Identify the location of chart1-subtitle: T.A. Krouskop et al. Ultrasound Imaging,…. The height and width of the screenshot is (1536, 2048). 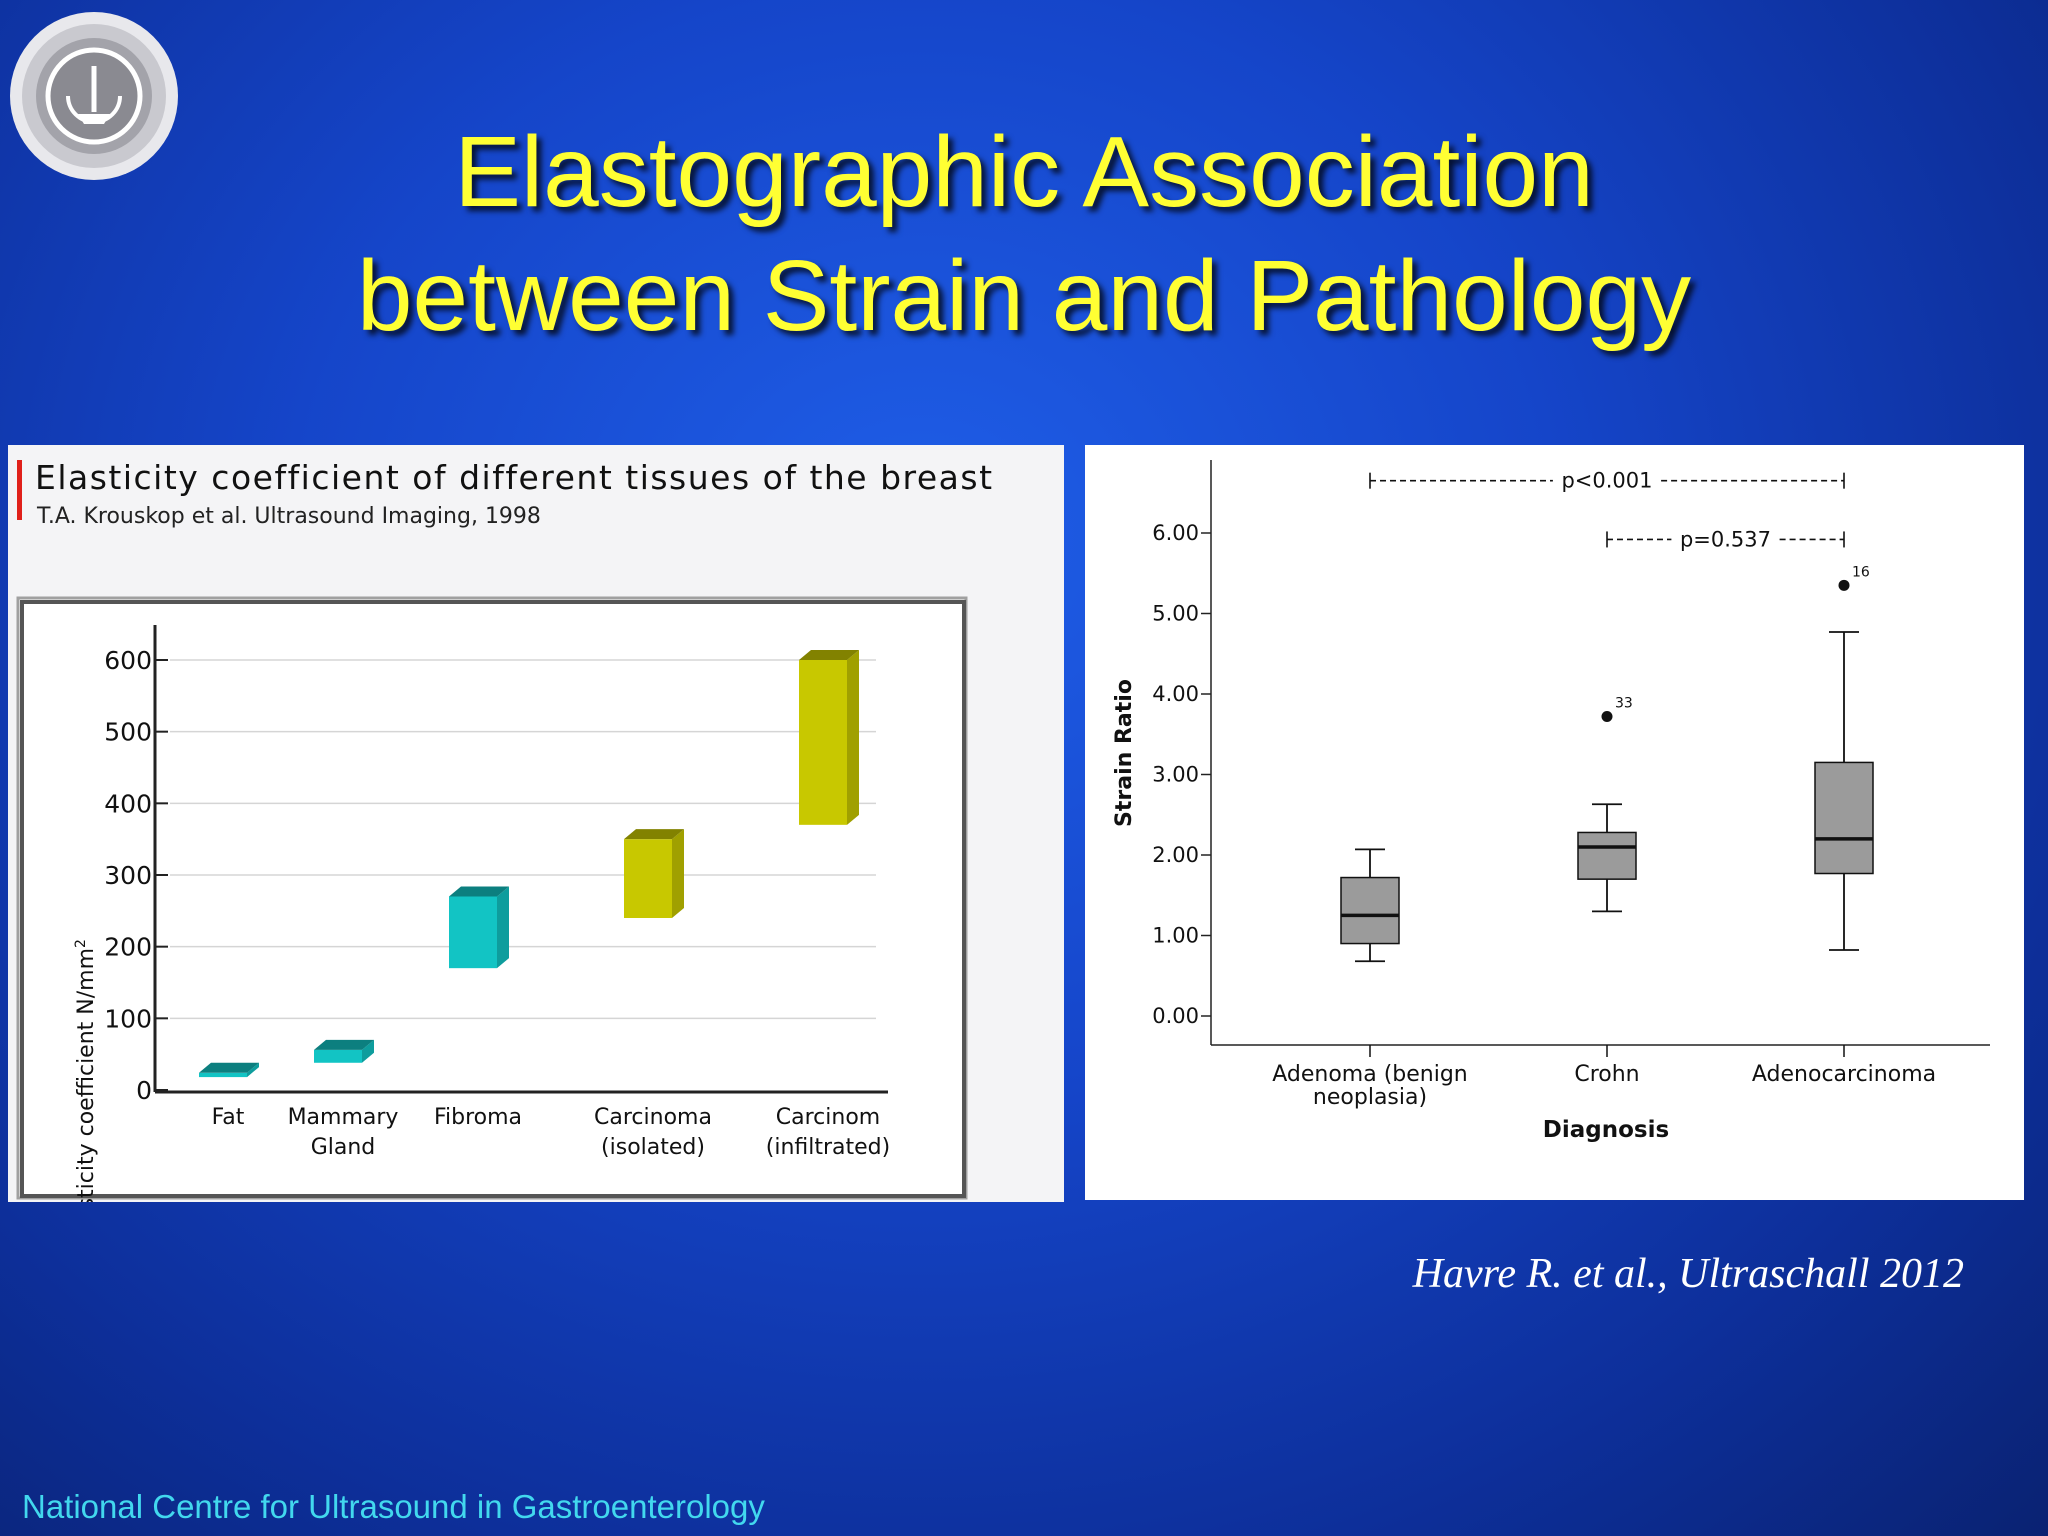
(288, 516).